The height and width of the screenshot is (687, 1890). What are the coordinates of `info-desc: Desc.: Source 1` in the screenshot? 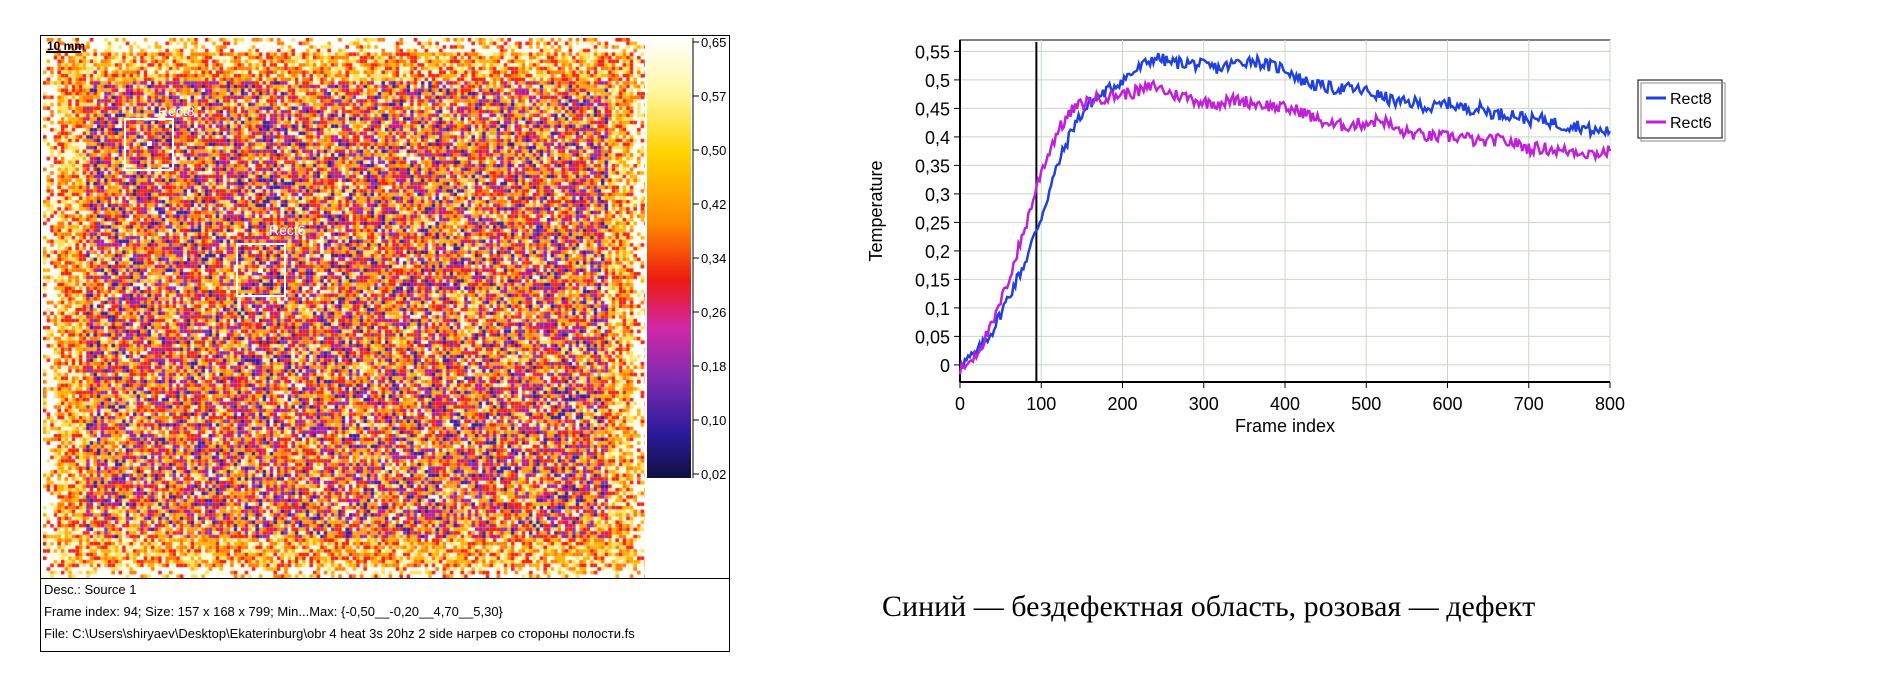 It's located at (90, 589).